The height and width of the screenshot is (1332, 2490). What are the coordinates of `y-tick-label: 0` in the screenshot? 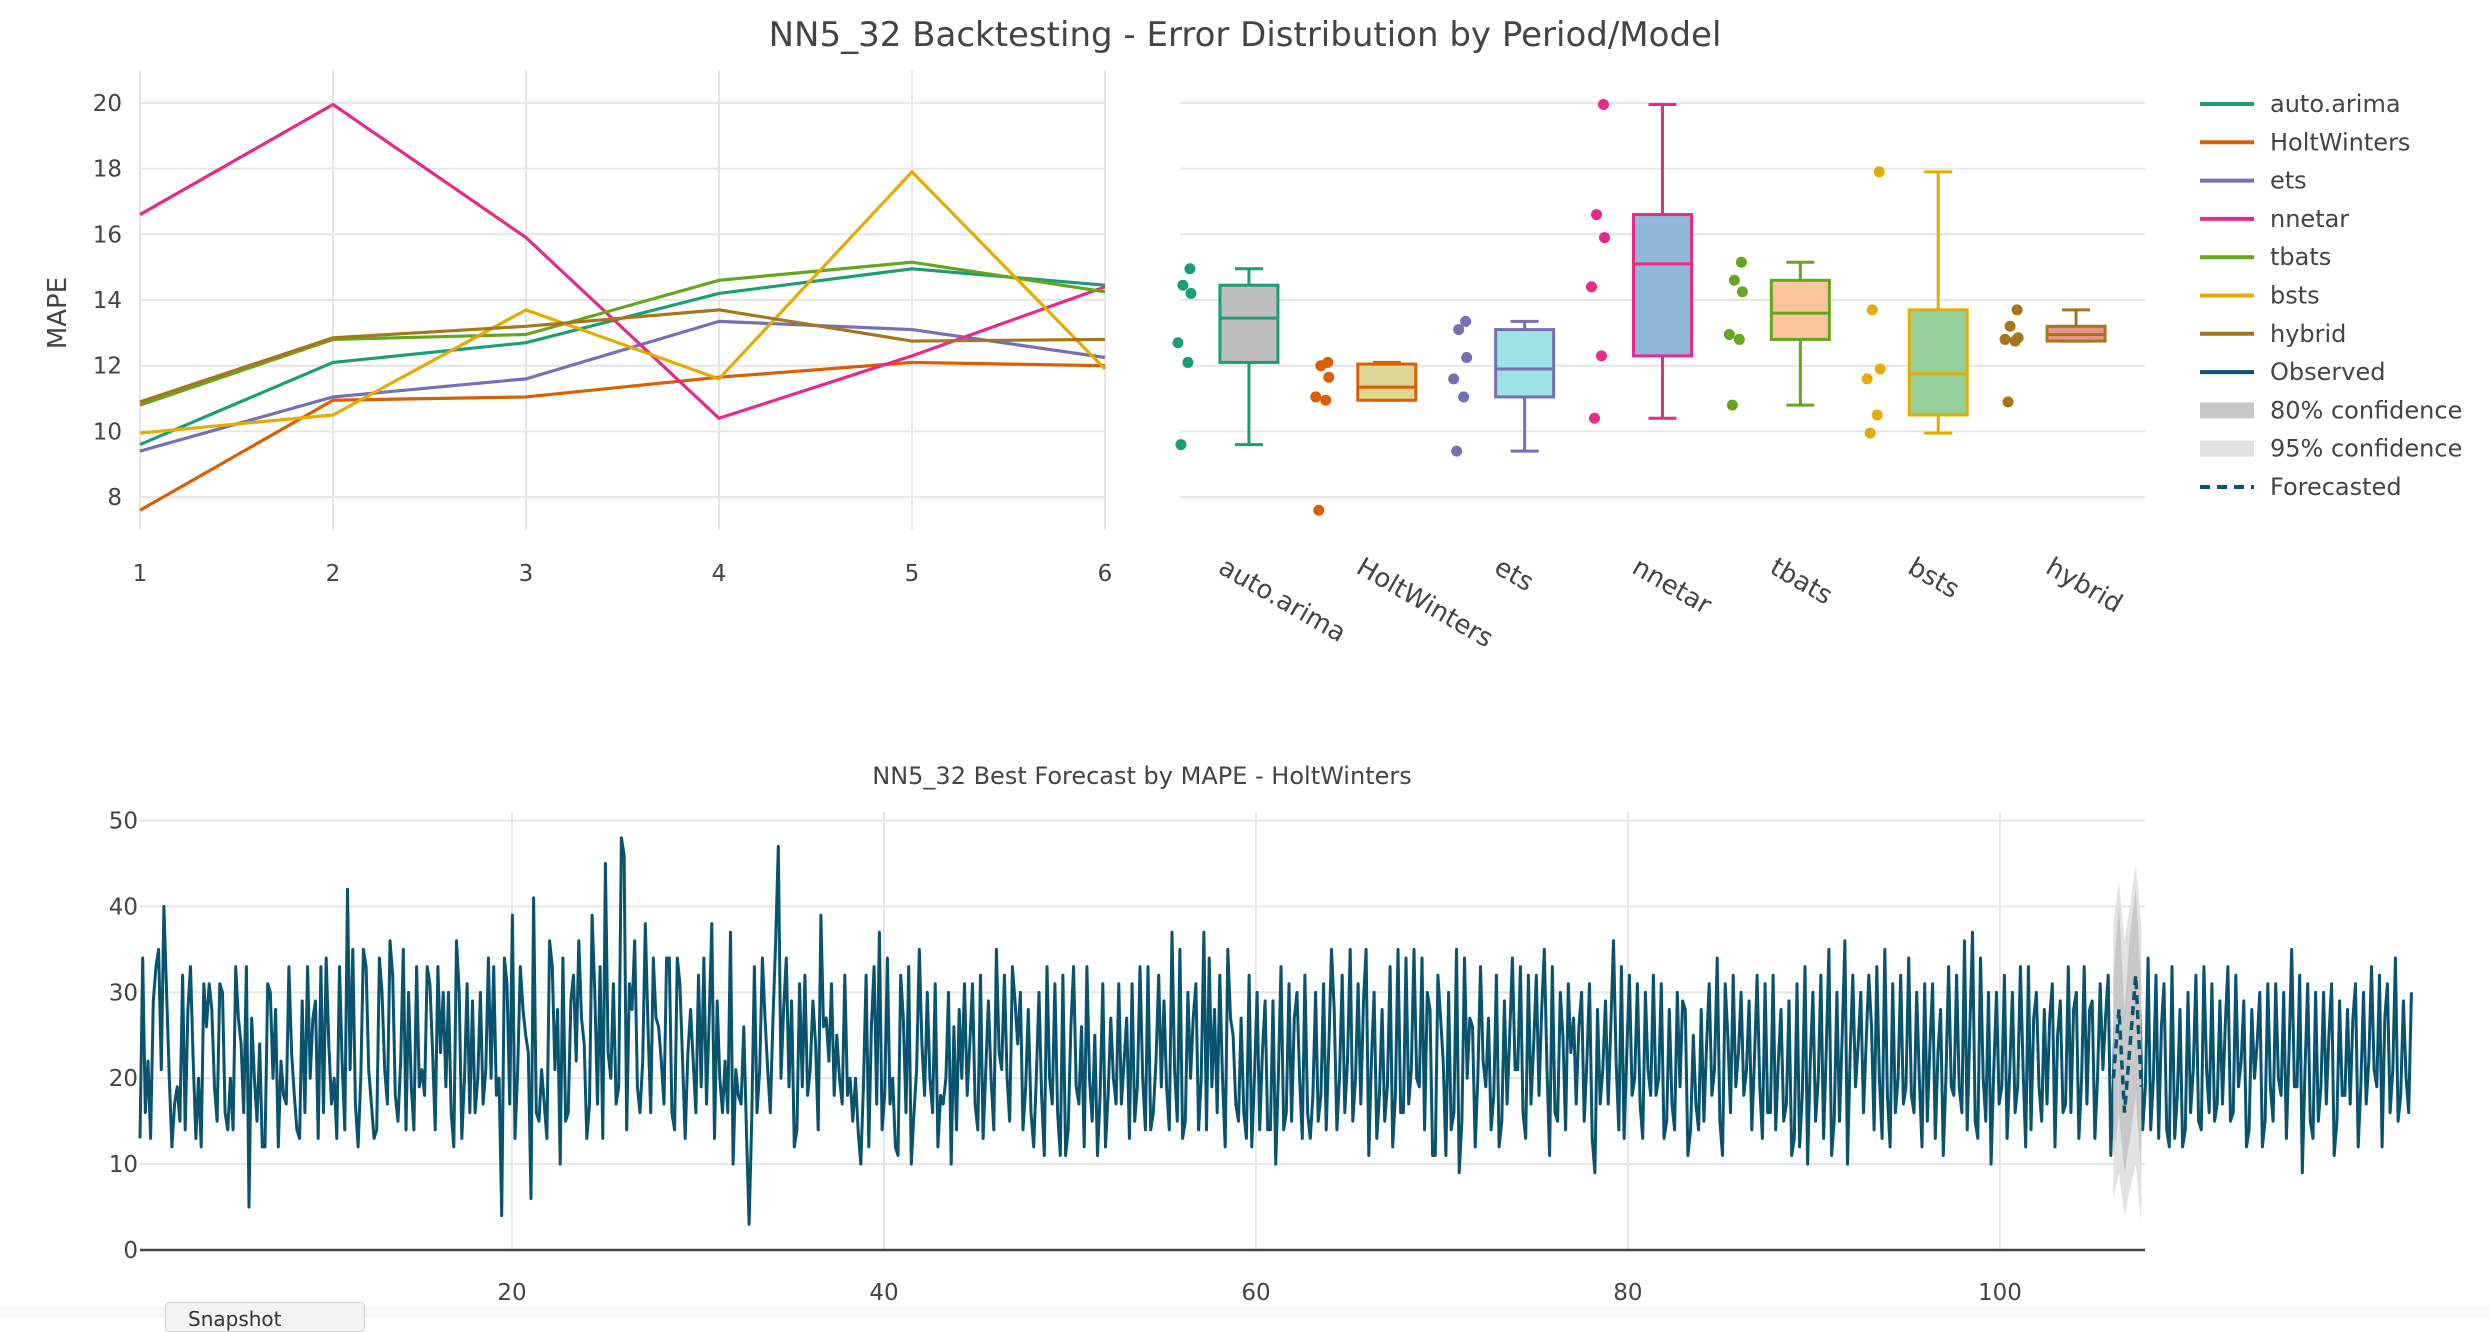 It's located at (130, 1251).